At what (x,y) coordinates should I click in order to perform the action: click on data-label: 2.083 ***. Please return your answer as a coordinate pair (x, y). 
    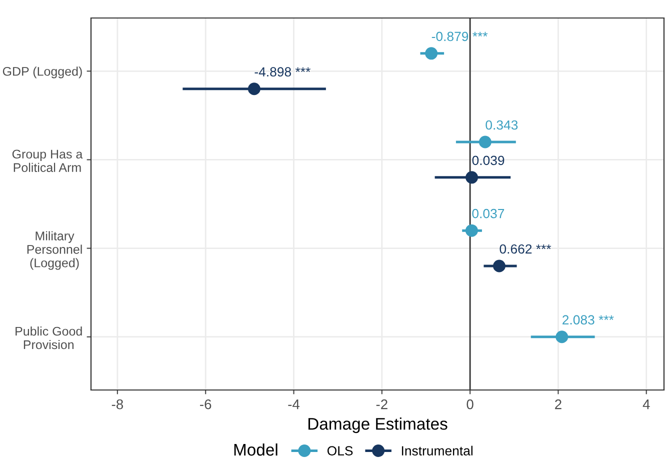
    Looking at the image, I should click on (588, 320).